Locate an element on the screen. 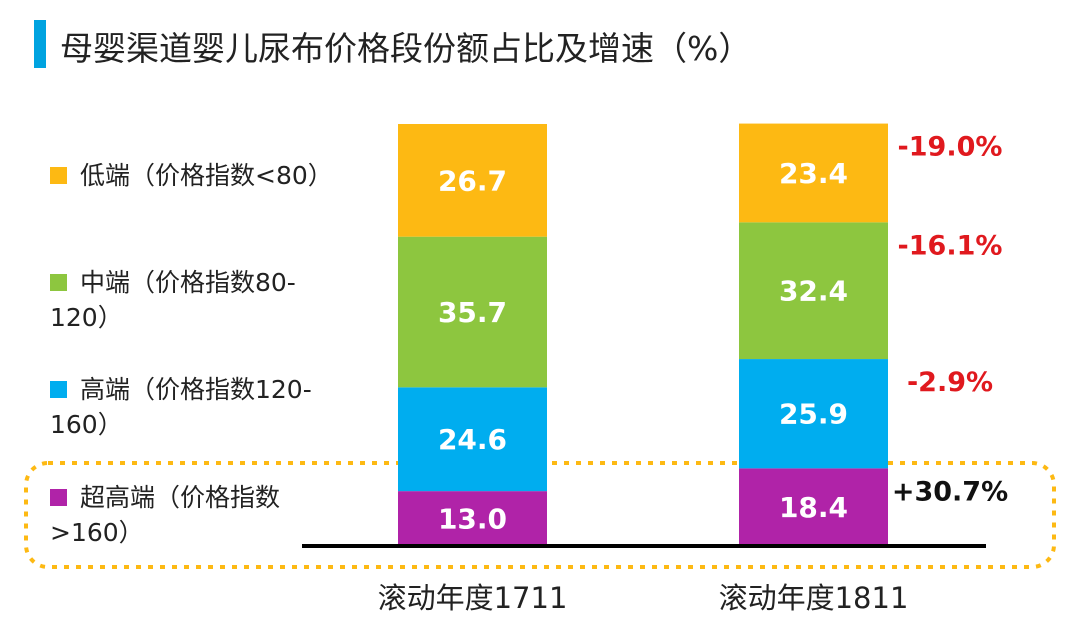 This screenshot has height=639, width=1080. legend-label-ultra-high-line-2: >160） is located at coordinates (97, 532).